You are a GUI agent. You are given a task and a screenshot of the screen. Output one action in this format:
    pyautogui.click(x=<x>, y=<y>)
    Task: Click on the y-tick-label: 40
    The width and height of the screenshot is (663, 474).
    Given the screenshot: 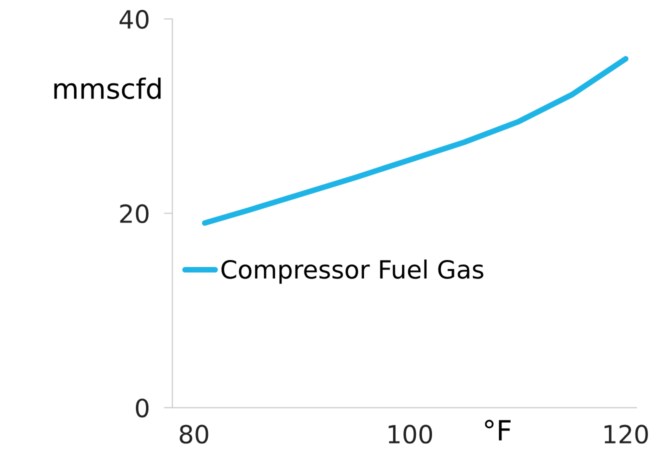 What is the action you would take?
    pyautogui.click(x=134, y=19)
    